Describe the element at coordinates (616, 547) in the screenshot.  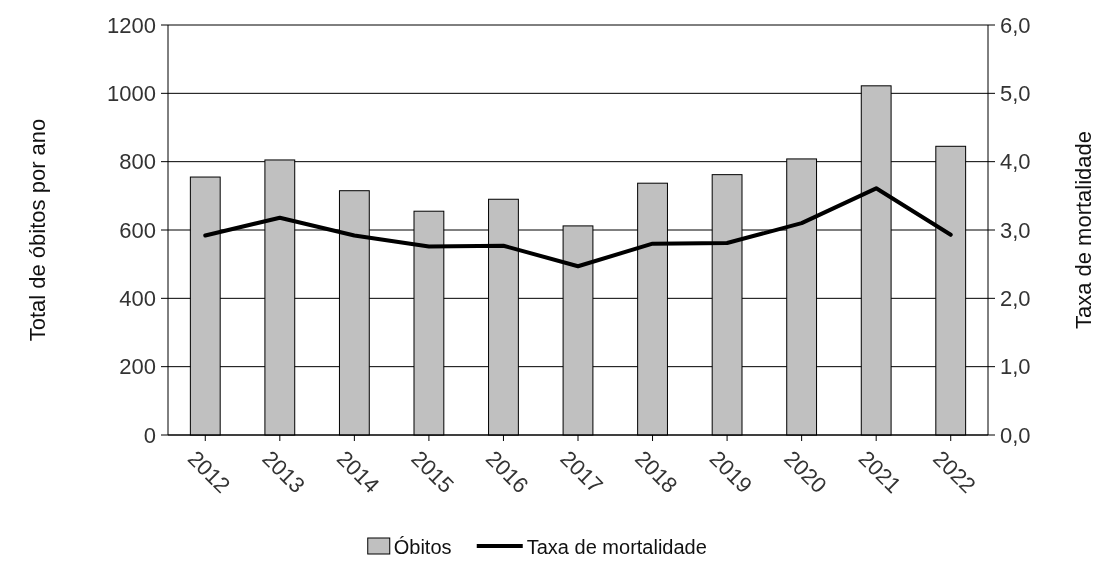
I see `legend-label: Taxa de mortalidade` at that location.